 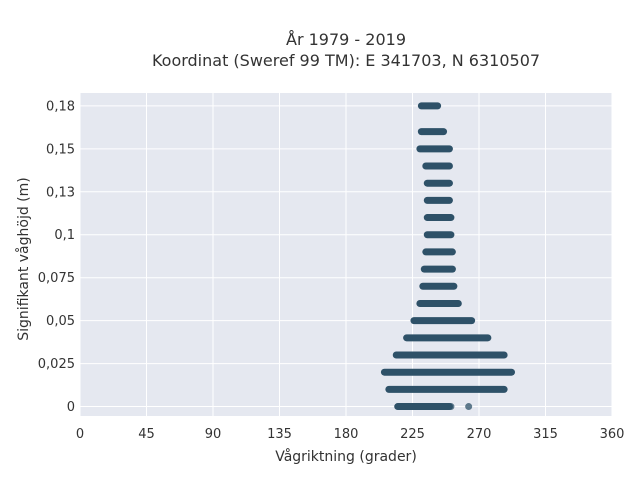 What do you see at coordinates (279, 434) in the screenshot?
I see `x-tick-label-3: 135` at bounding box center [279, 434].